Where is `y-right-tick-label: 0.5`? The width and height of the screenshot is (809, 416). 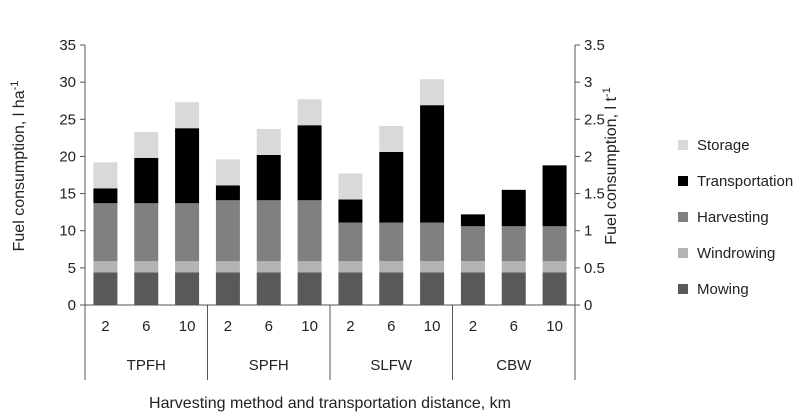 y-right-tick-label: 0.5 is located at coordinates (594, 268).